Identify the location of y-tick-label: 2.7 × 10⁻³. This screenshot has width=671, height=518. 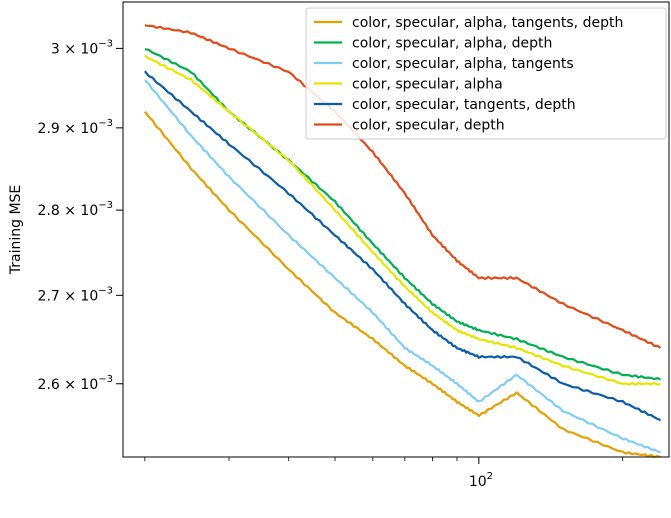
(75, 294).